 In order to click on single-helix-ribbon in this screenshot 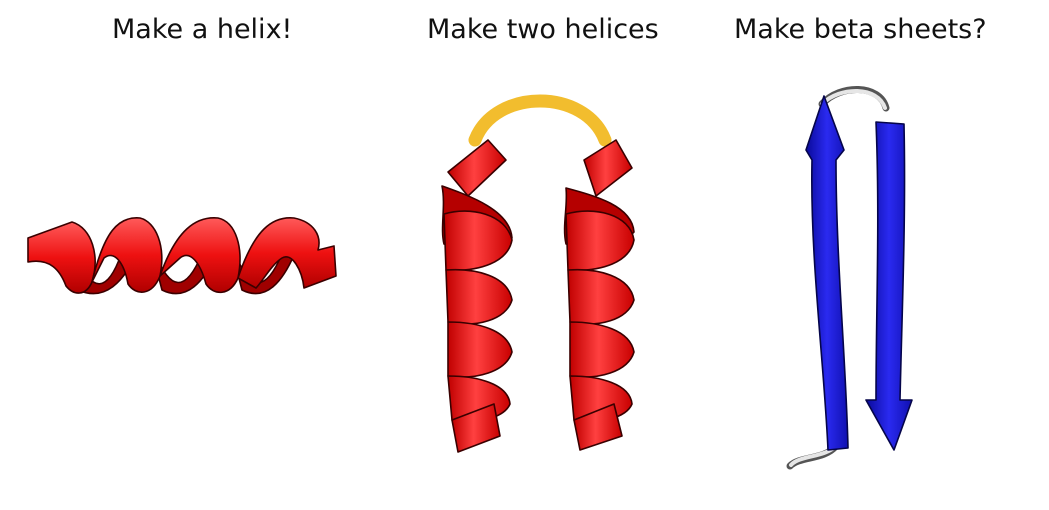, I will do `click(182, 256)`.